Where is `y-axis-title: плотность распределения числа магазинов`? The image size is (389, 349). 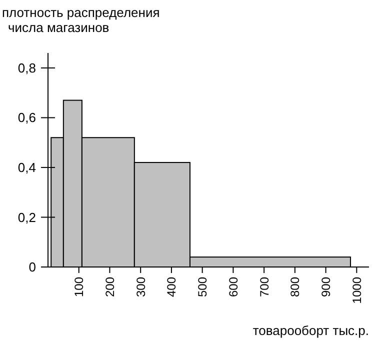 y-axis-title: плотность распределения числа магазинов is located at coordinates (81, 20).